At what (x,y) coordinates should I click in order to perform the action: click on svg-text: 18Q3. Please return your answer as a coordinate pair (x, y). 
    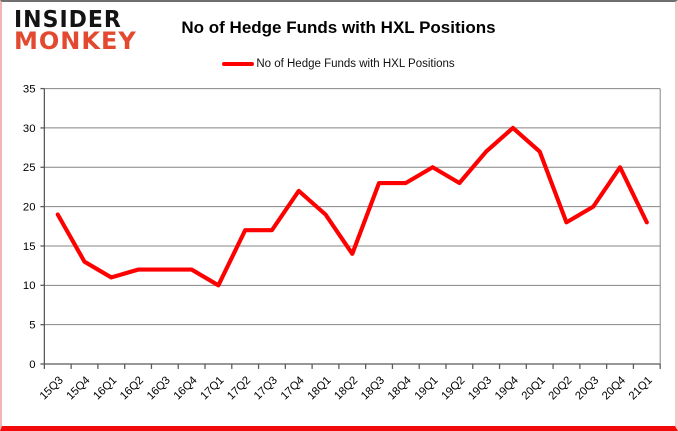
    Looking at the image, I should click on (373, 388).